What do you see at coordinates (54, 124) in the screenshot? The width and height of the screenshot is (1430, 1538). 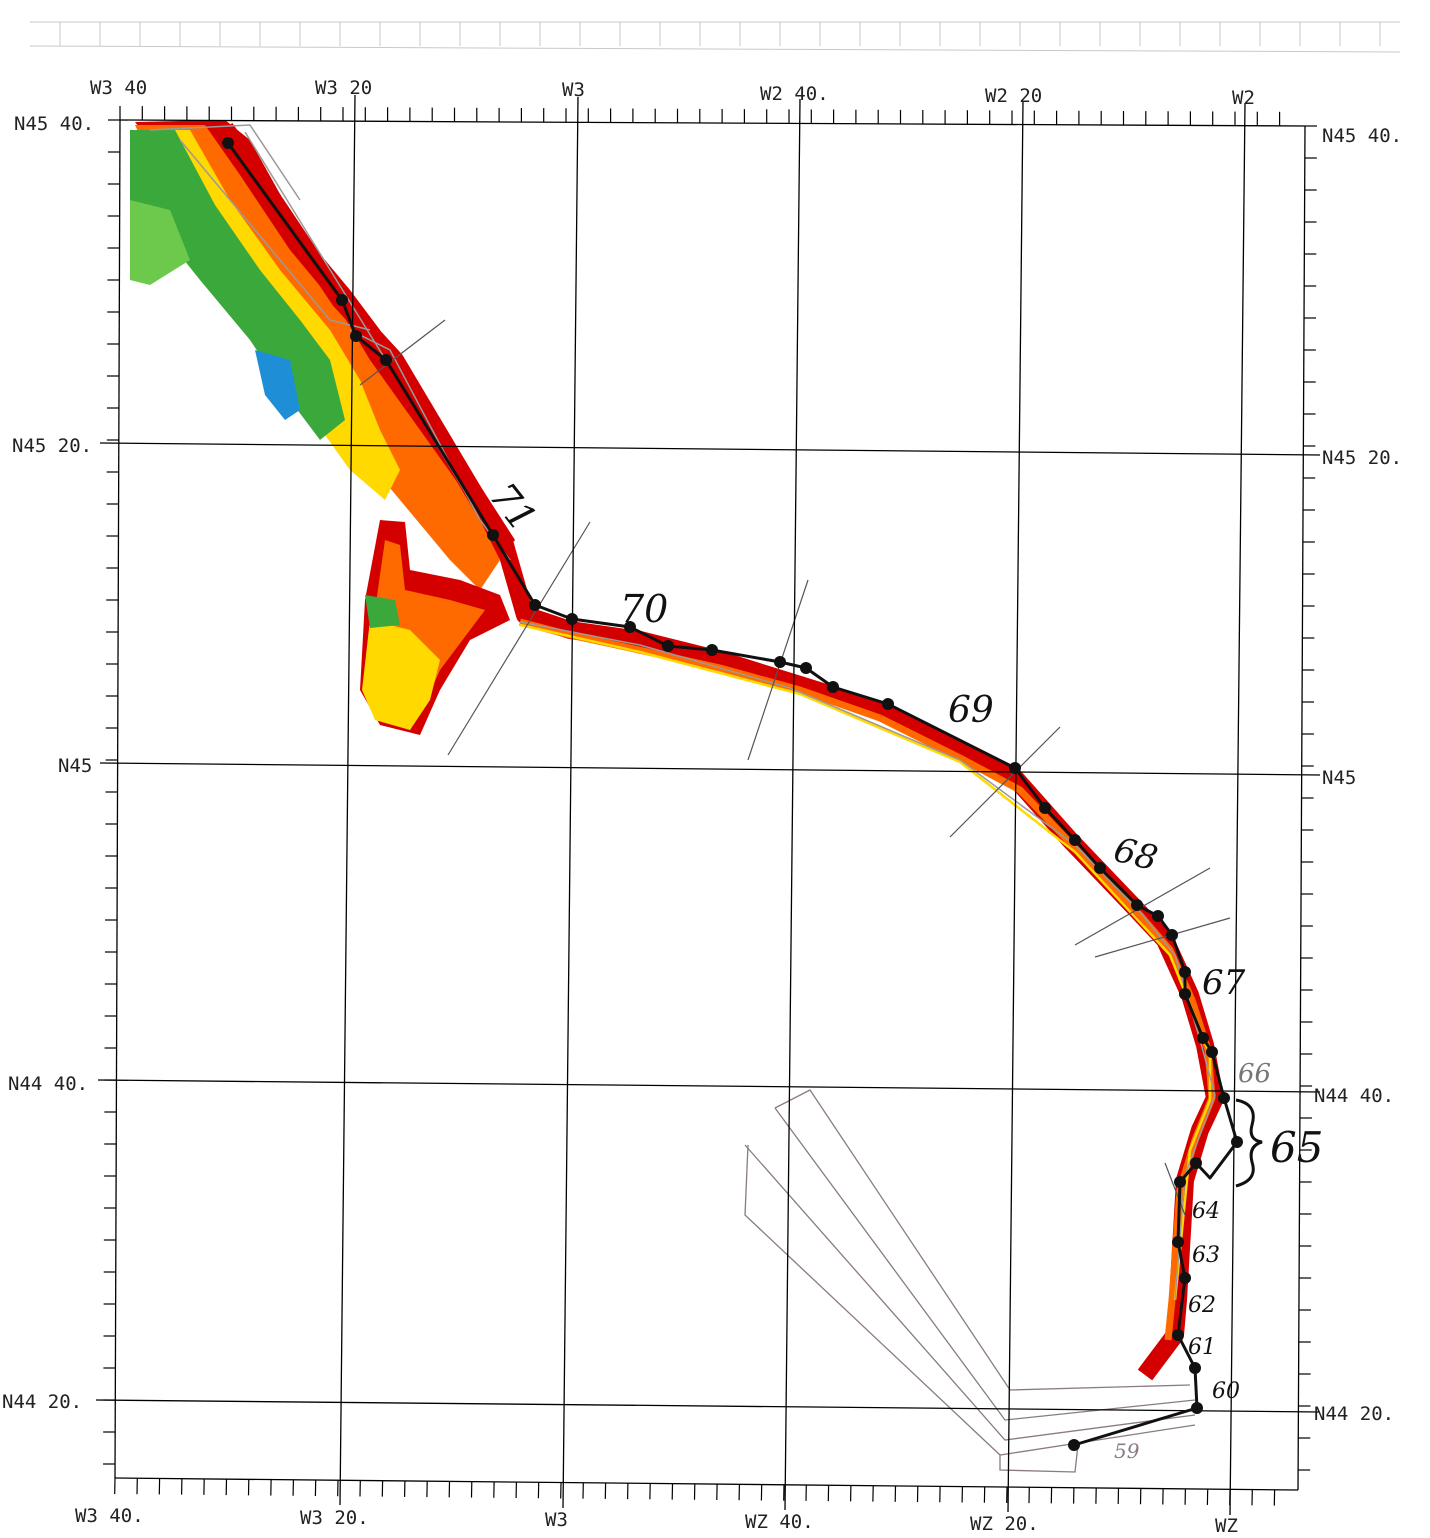 I see `label-left-n45-40: N45 40.` at bounding box center [54, 124].